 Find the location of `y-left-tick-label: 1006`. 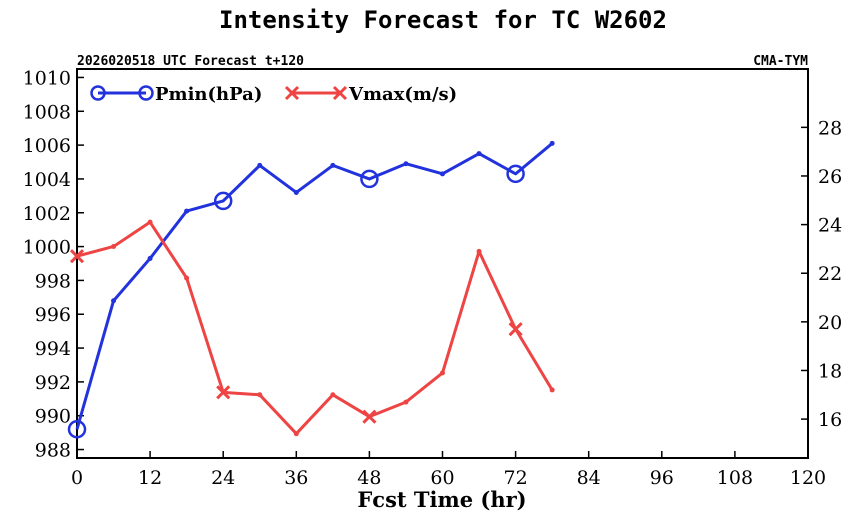

y-left-tick-label: 1006 is located at coordinates (47, 146).